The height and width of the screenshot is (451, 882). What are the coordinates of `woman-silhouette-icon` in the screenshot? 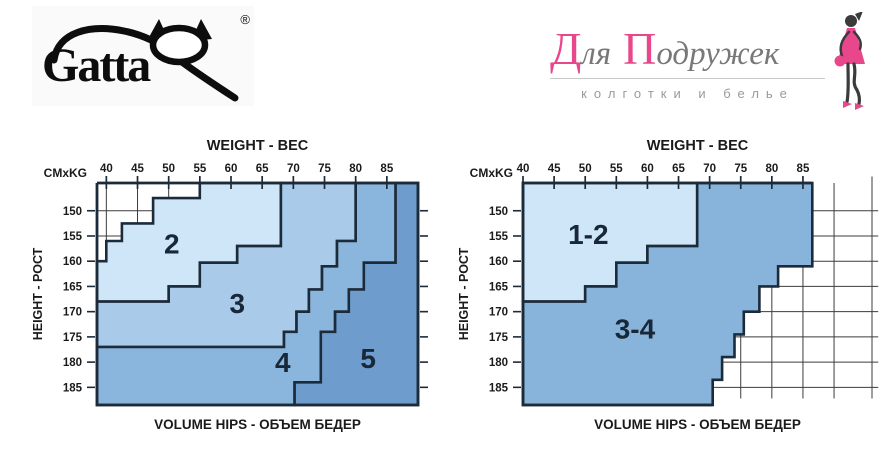 It's located at (849, 61).